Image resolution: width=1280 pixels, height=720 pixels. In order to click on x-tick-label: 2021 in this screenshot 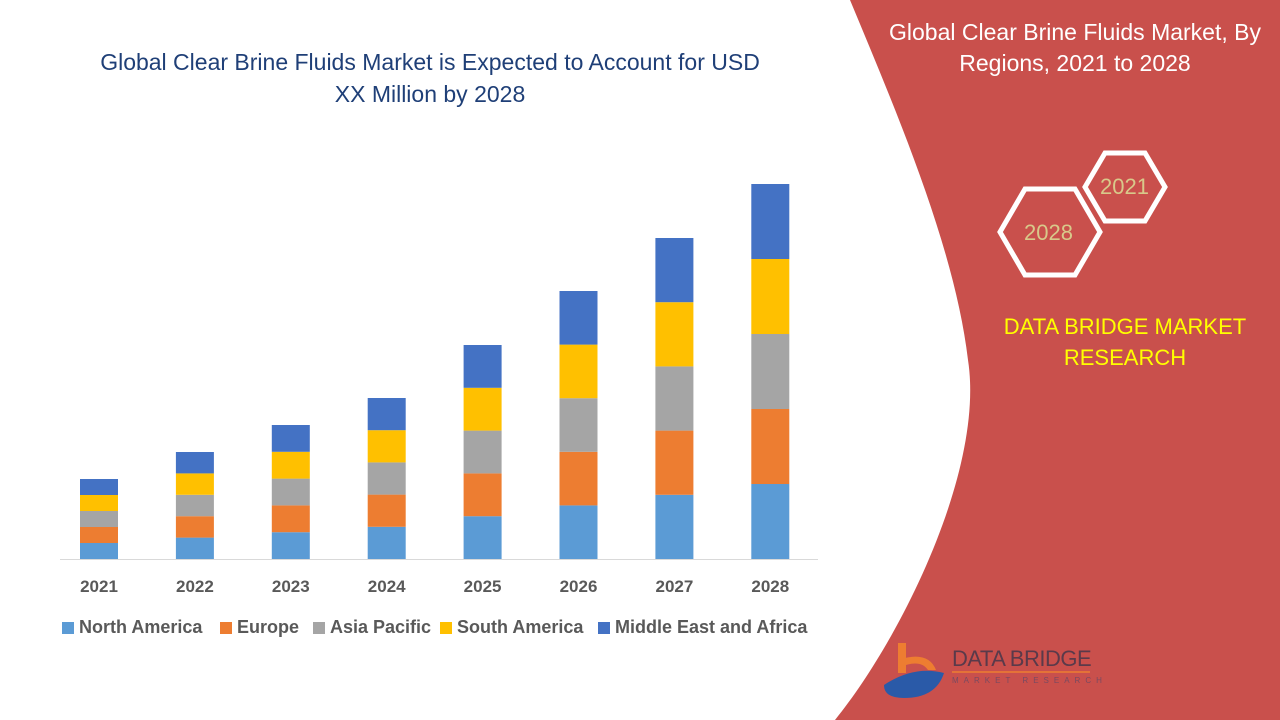, I will do `click(99, 586)`.